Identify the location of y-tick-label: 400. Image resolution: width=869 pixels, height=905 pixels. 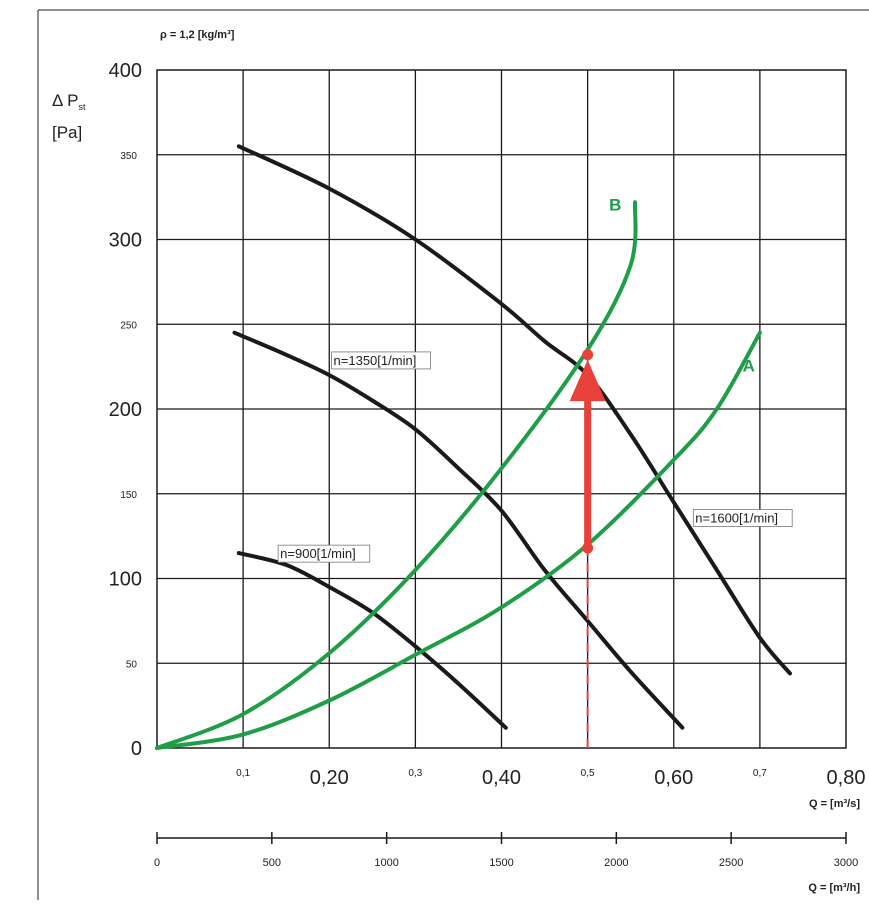
(125, 71).